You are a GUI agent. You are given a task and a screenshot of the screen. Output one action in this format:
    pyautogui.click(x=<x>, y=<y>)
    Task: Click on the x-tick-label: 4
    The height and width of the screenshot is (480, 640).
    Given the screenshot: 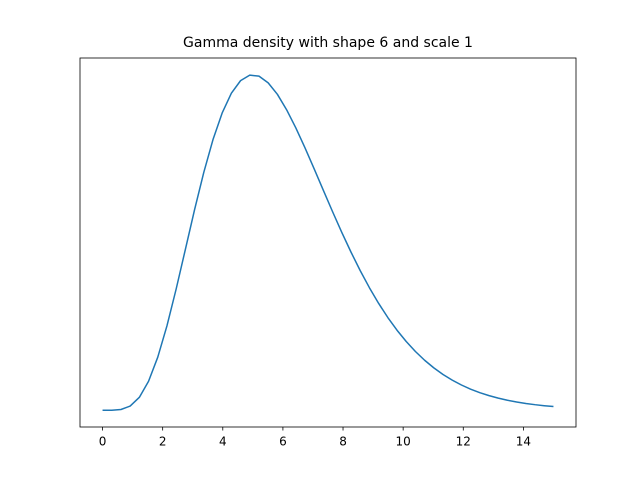 What is the action you would take?
    pyautogui.click(x=223, y=442)
    